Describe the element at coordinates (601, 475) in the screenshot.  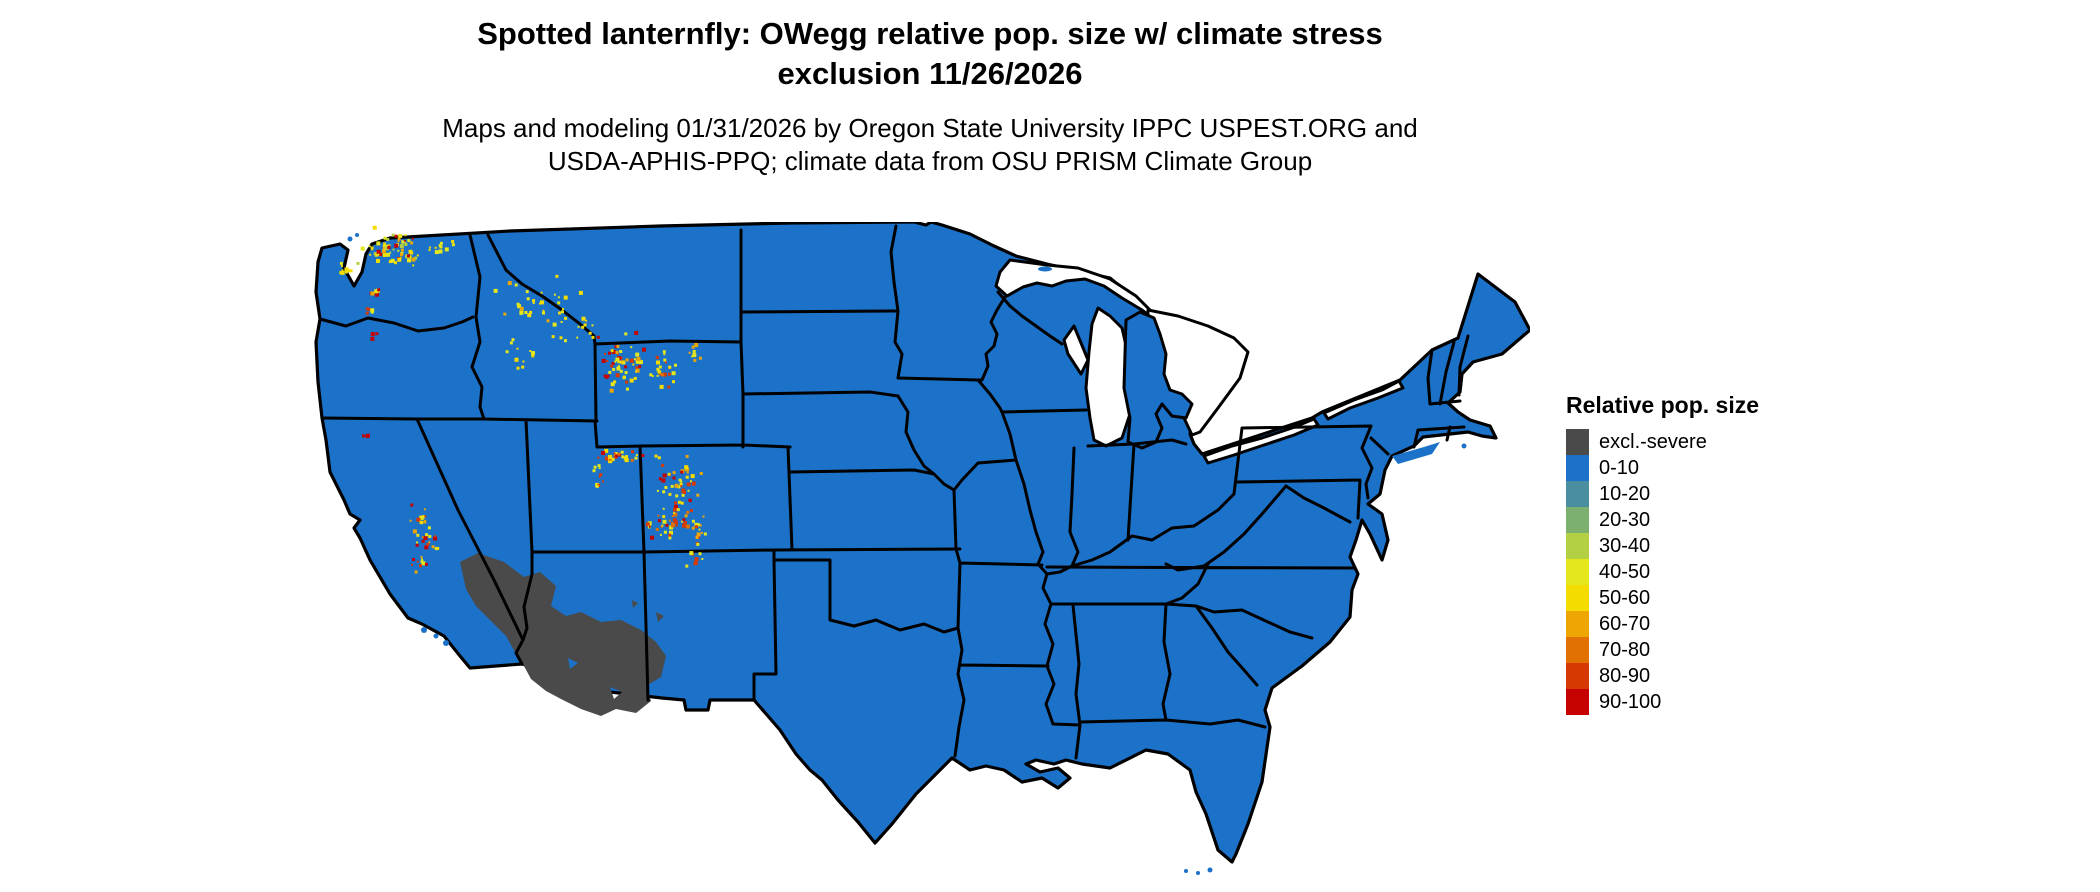
I see `hotspot-wasatch-ut` at that location.